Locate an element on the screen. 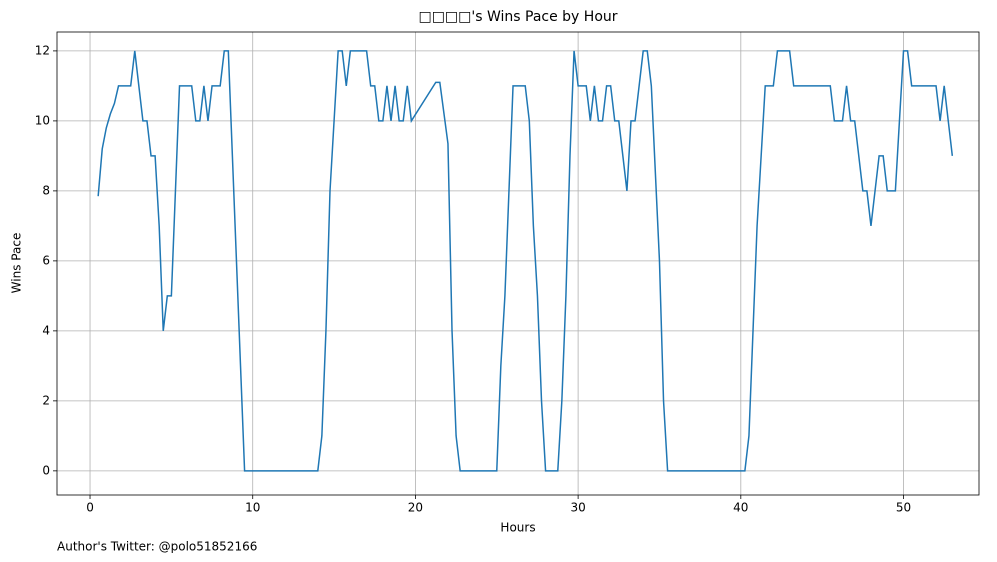 This screenshot has height=562, width=997. x-tick-label: 50 is located at coordinates (903, 508).